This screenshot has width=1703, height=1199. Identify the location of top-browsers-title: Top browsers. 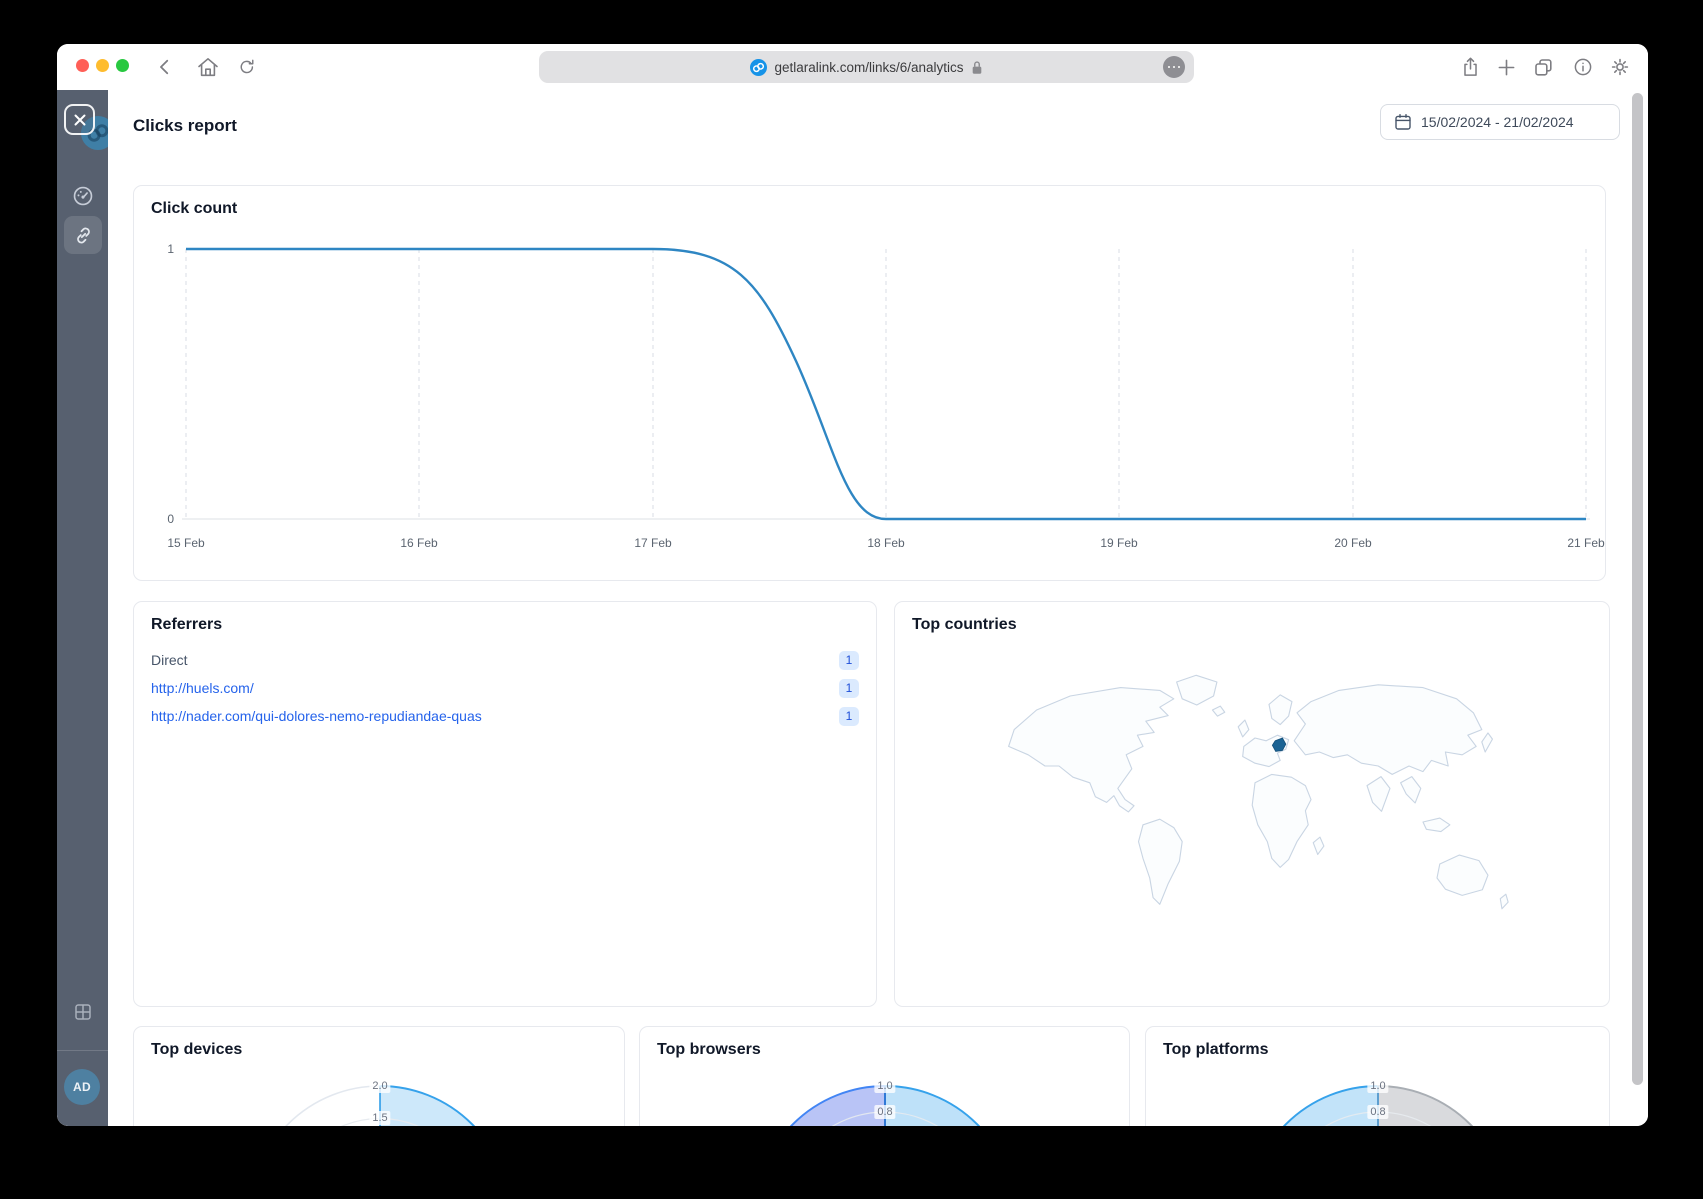
(709, 1049).